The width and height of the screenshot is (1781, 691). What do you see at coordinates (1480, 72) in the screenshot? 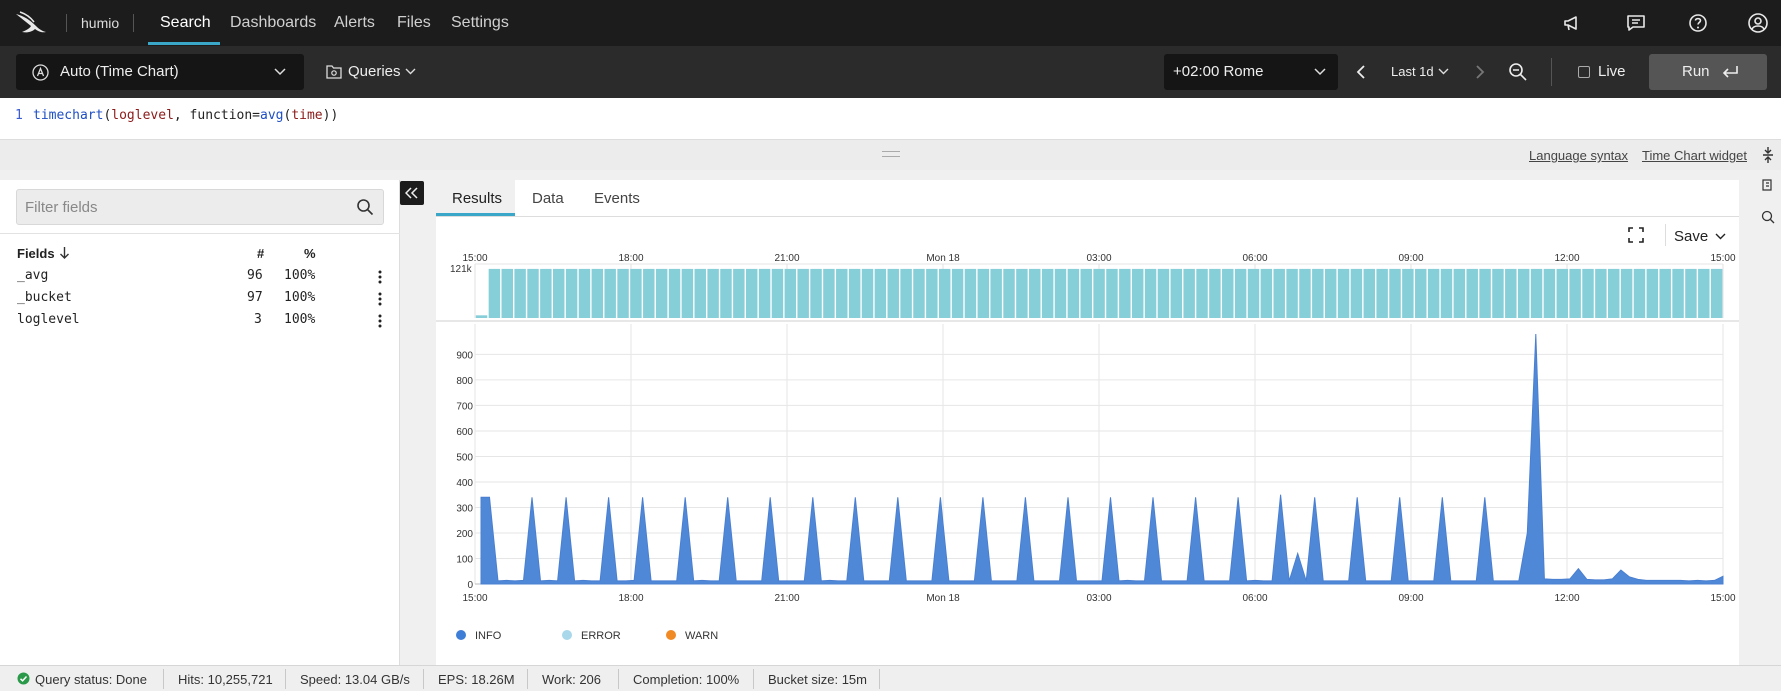
I see `next-period-icon` at bounding box center [1480, 72].